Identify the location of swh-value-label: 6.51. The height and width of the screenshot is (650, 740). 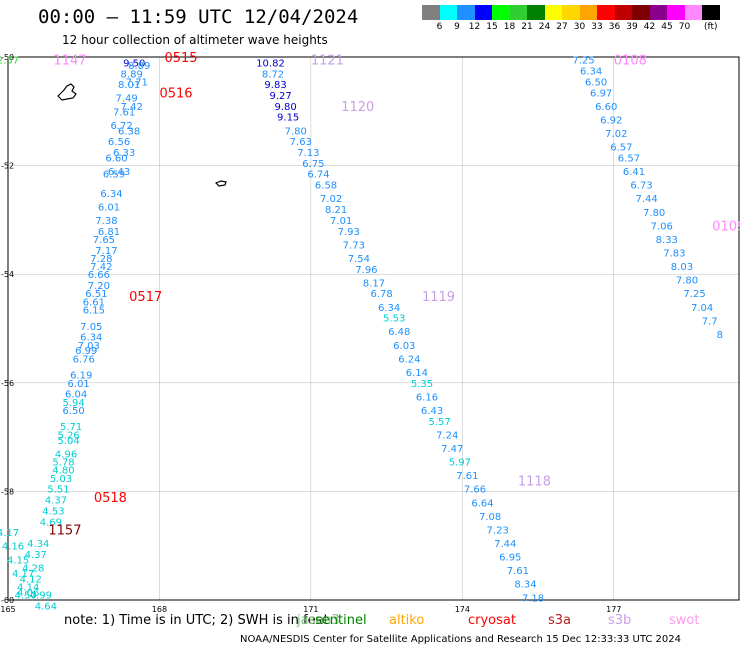
(96, 294).